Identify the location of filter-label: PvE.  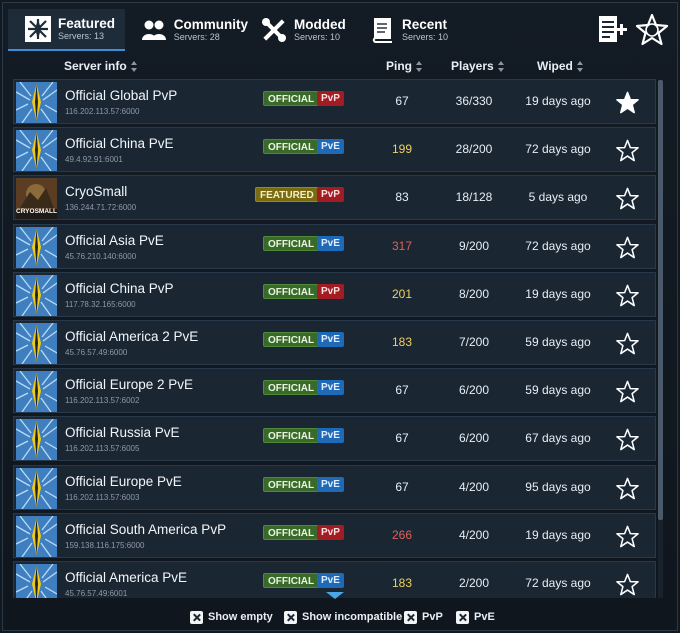
(484, 617).